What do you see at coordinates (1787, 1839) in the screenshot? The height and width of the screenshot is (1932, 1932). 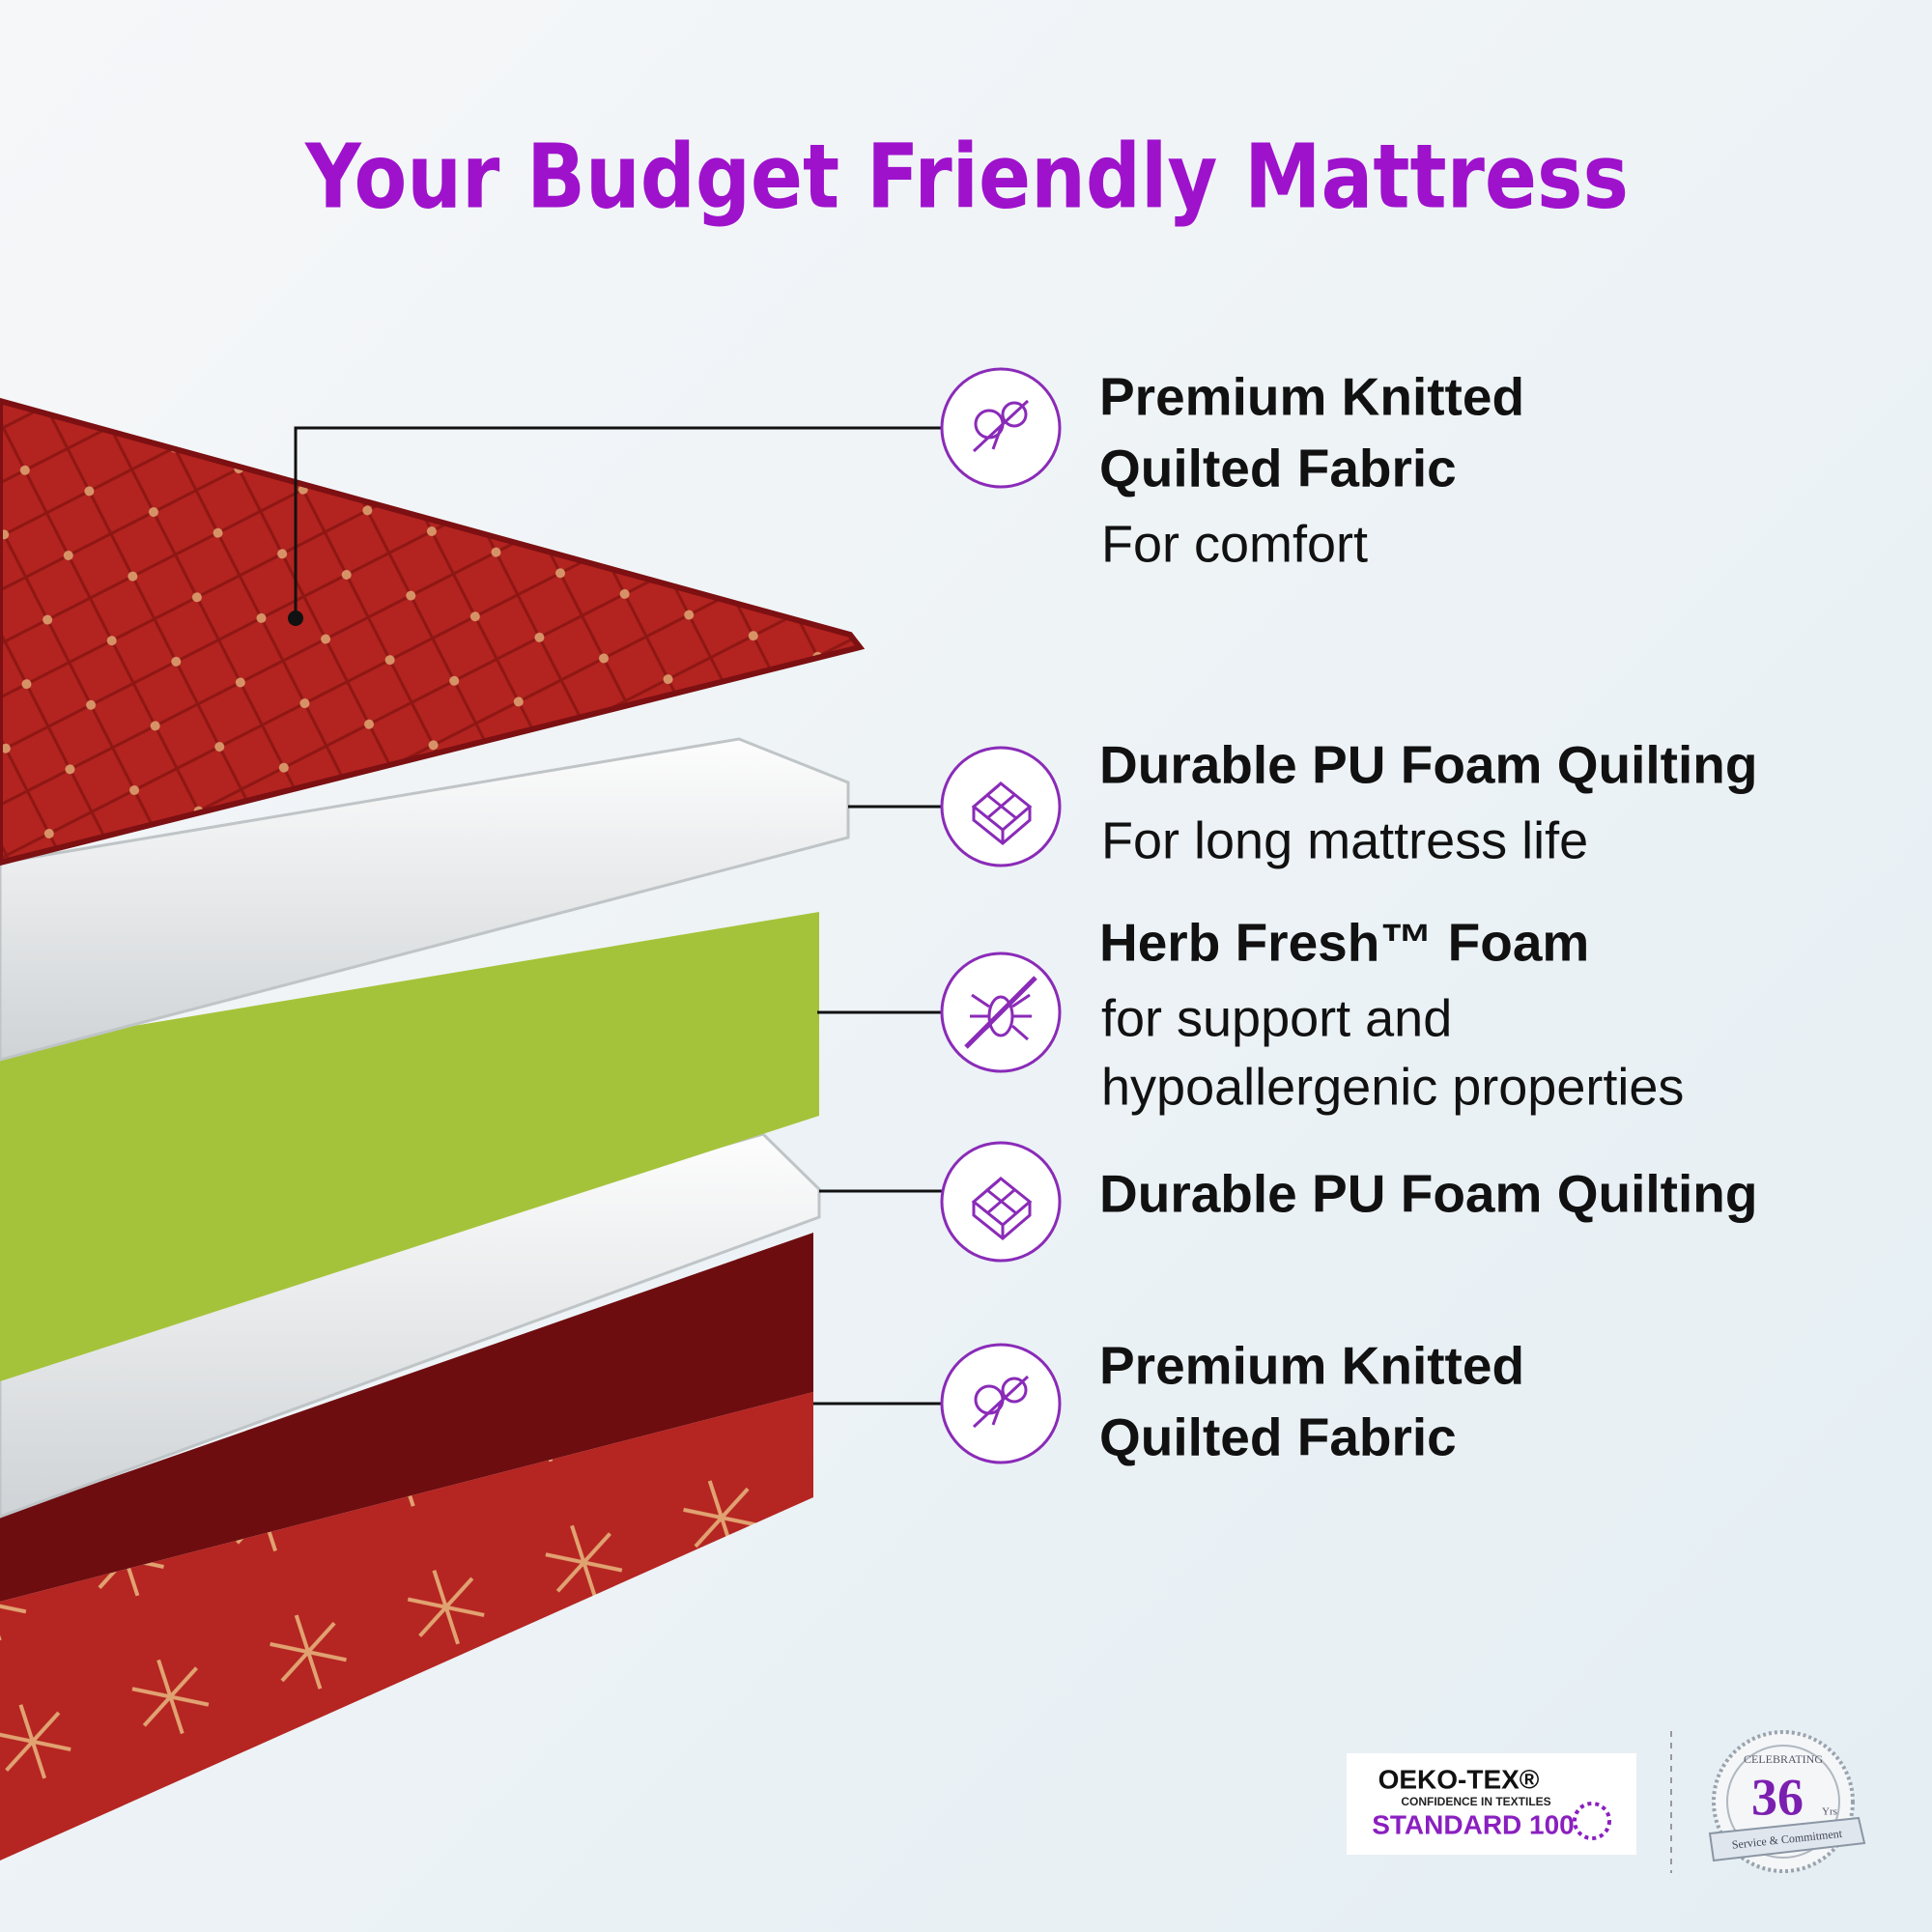 I see `seal-ribbon` at bounding box center [1787, 1839].